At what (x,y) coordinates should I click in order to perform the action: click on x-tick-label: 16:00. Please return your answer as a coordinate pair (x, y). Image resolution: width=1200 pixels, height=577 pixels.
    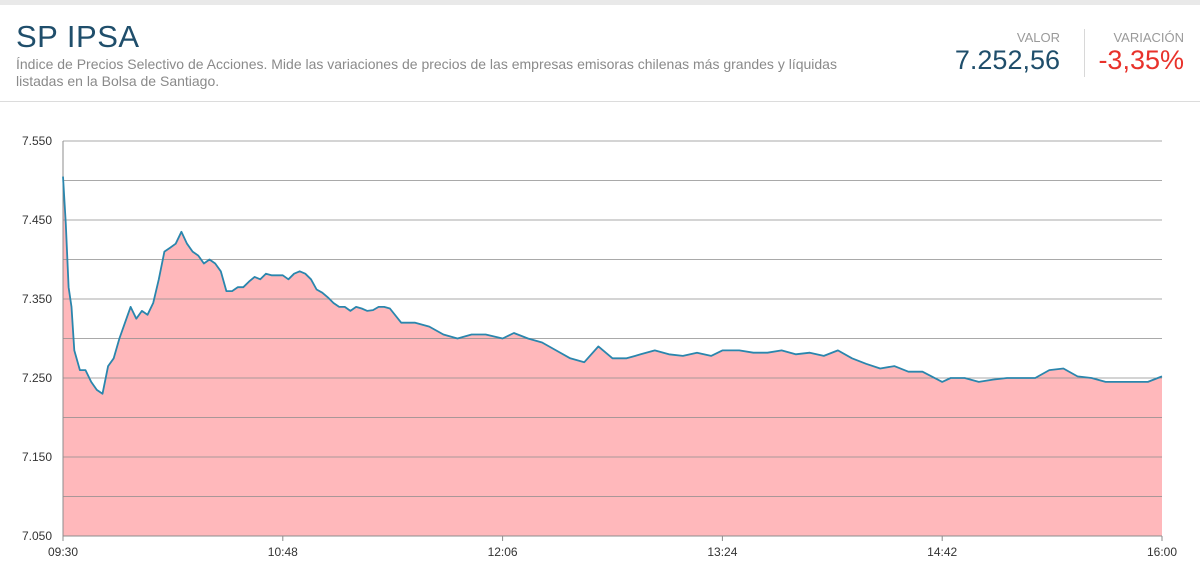
    Looking at the image, I should click on (1162, 552).